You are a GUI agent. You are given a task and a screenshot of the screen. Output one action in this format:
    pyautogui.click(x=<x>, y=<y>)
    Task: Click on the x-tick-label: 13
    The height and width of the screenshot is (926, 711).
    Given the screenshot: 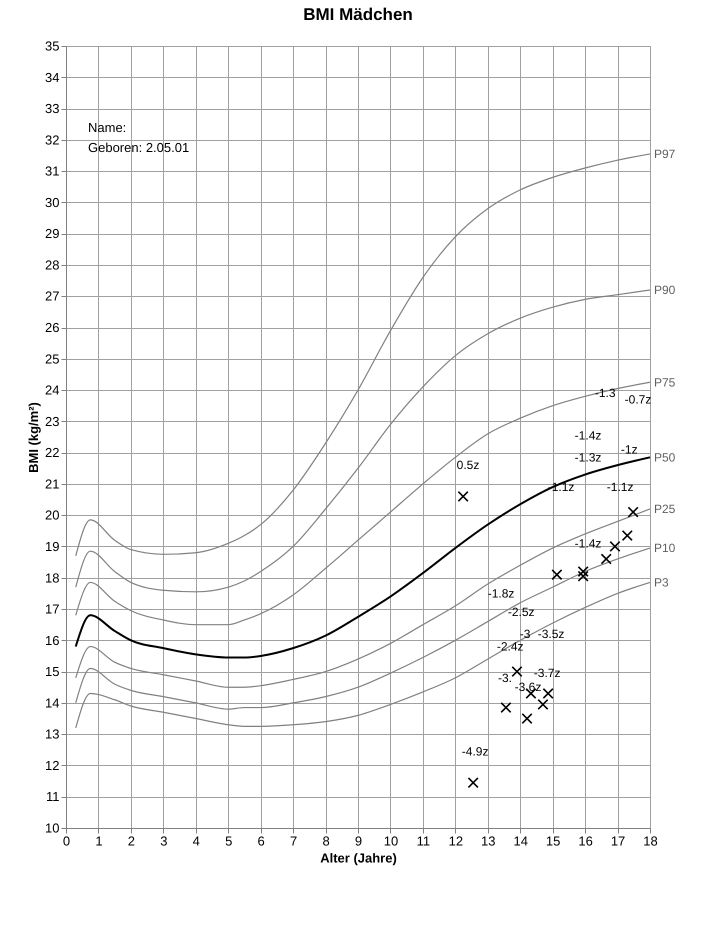 What is the action you would take?
    pyautogui.click(x=488, y=841)
    